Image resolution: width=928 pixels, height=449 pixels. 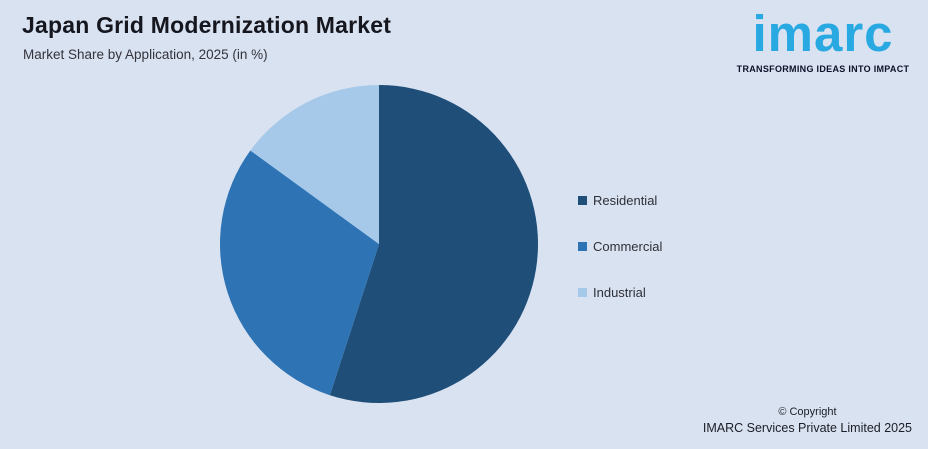 What do you see at coordinates (625, 200) in the screenshot?
I see `legend-label: Residential` at bounding box center [625, 200].